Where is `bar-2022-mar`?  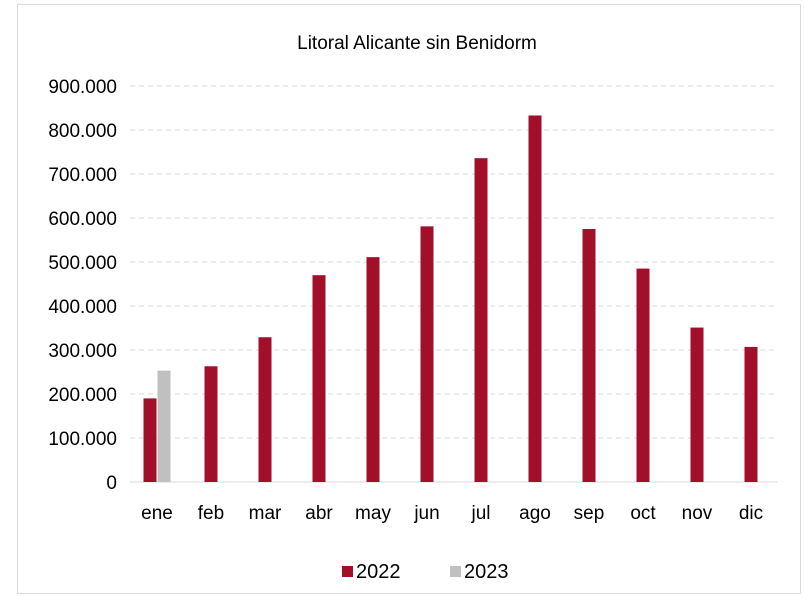
bar-2022-mar is located at coordinates (265, 409).